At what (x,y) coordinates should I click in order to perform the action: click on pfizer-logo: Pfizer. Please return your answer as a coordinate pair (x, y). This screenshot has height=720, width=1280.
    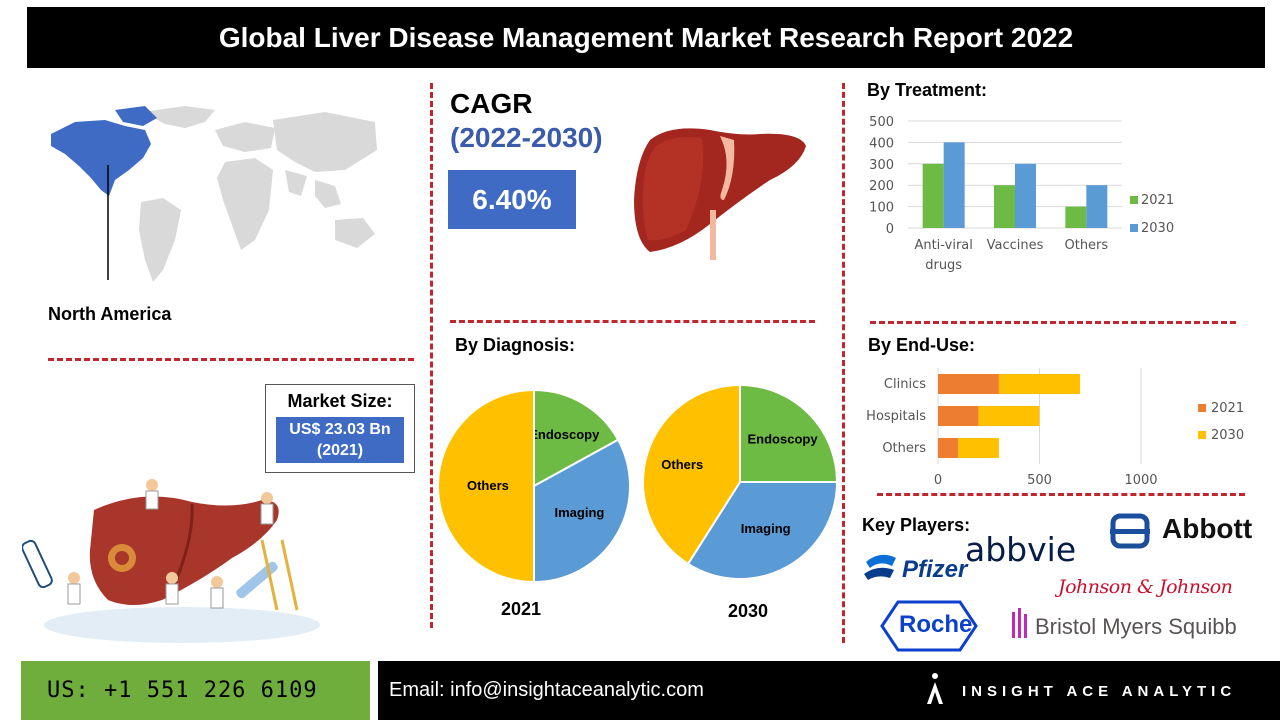
    Looking at the image, I should click on (914, 570).